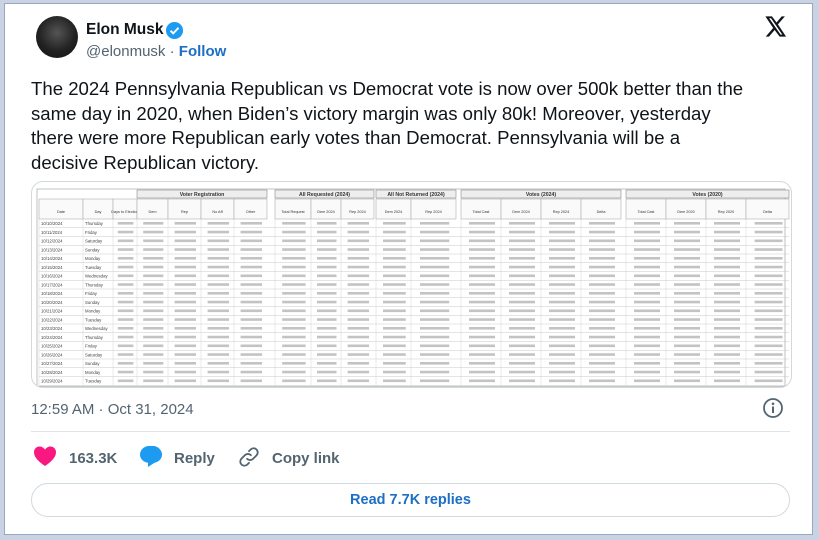 This screenshot has width=819, height=540. Describe the element at coordinates (57, 37) in the screenshot. I see `avatar` at that location.